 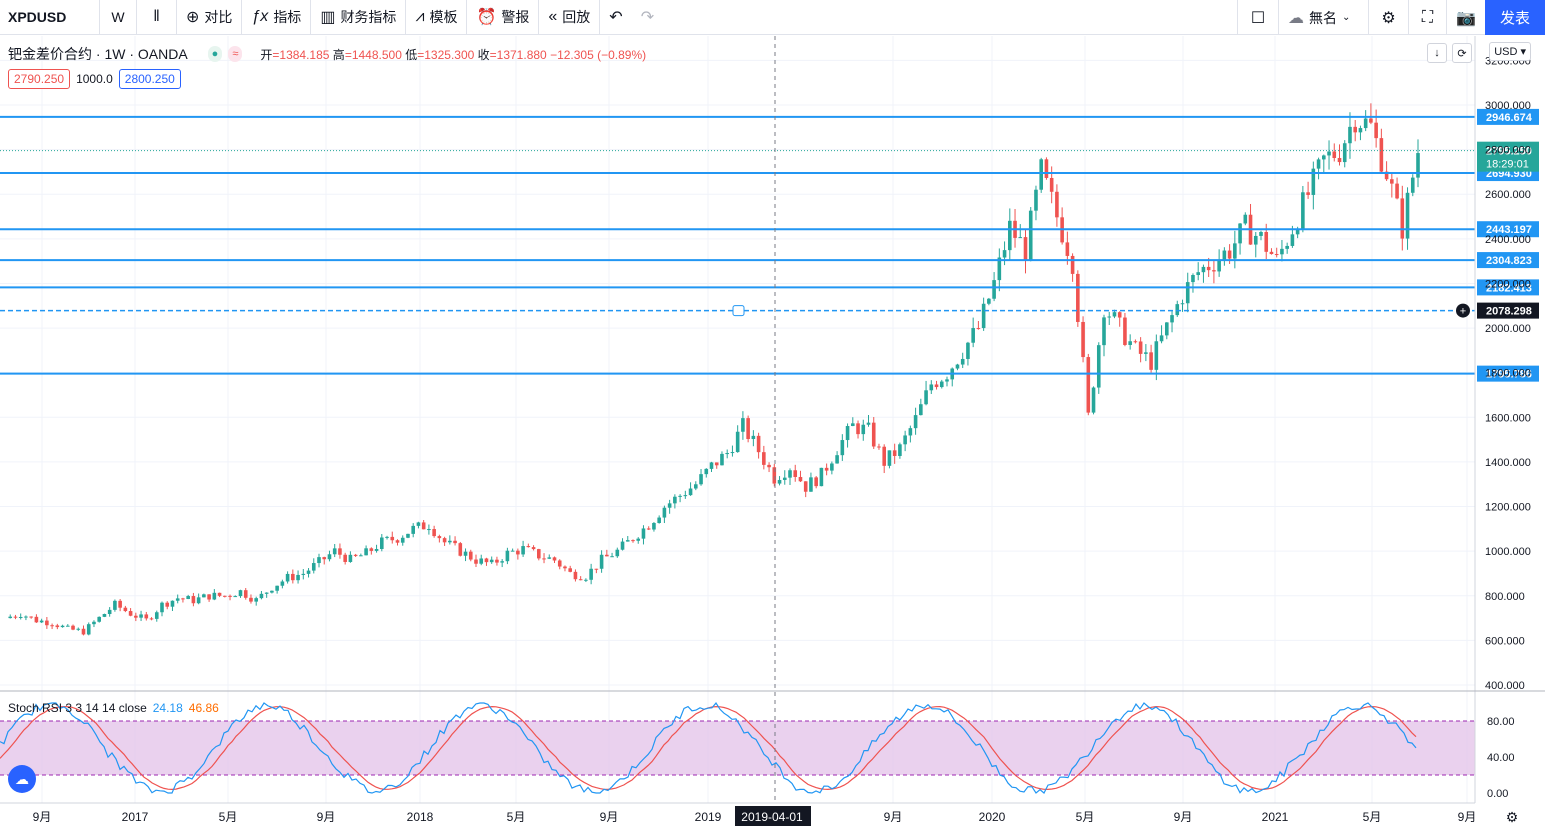 What do you see at coordinates (359, 17) in the screenshot?
I see `financials-button: ▥ 财务指标` at bounding box center [359, 17].